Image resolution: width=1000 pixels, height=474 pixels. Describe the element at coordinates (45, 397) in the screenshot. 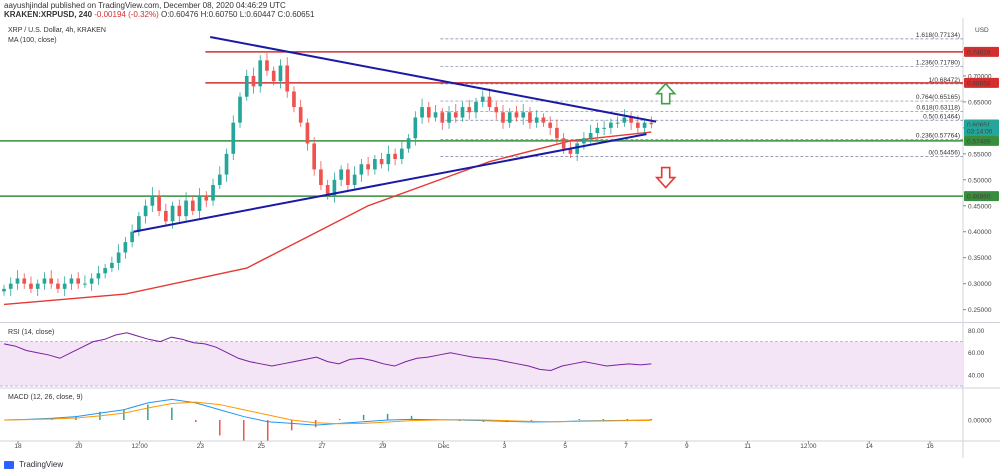

I see `macd-legend: MACD (12, 26, close, 9)` at that location.